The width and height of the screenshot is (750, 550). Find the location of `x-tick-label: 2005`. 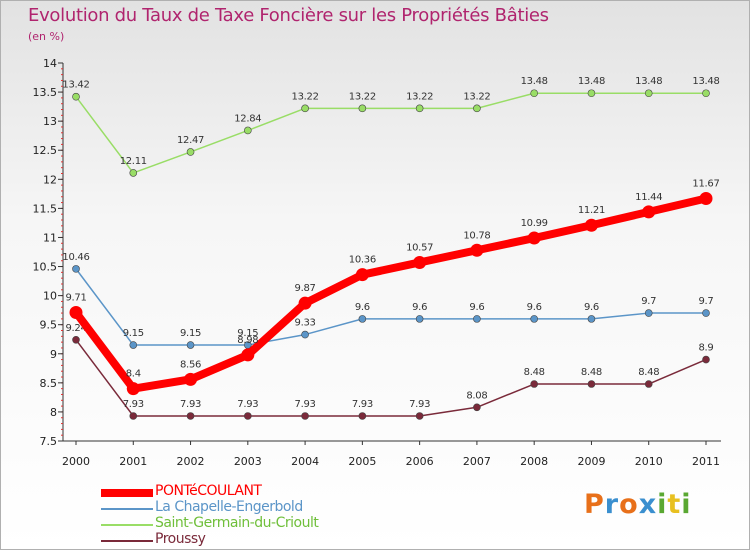

x-tick-label: 2005 is located at coordinates (362, 461).